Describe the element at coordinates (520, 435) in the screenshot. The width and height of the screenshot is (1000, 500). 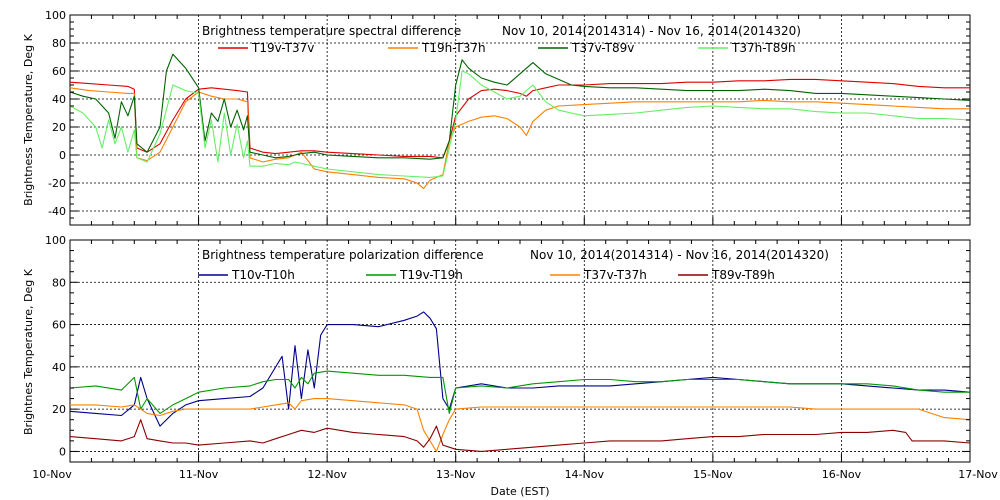
I see `series-line-t89v-t89h` at that location.